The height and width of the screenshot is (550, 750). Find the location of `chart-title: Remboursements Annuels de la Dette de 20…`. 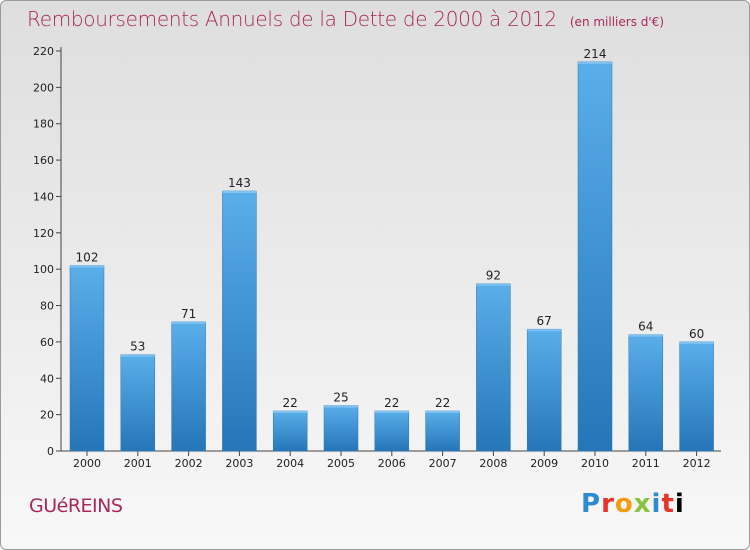

chart-title: Remboursements Annuels de la Dette de 20… is located at coordinates (345, 19).